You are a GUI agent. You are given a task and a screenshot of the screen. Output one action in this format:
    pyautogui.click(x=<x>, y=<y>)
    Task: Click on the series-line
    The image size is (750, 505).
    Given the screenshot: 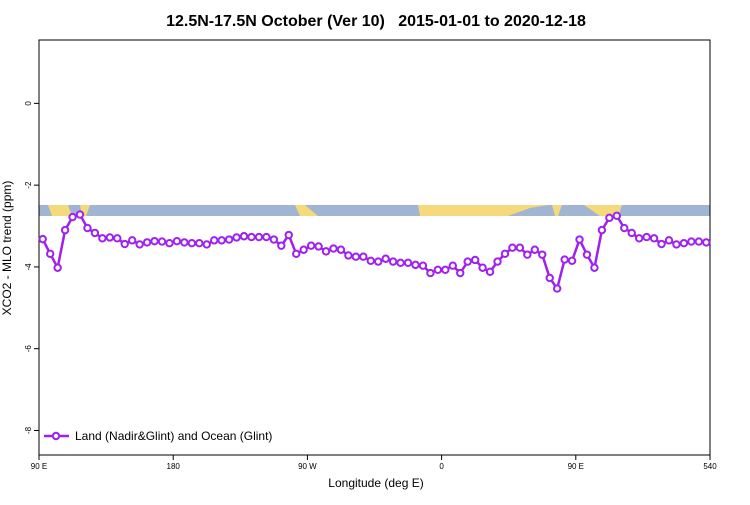 What is the action you would take?
    pyautogui.click(x=374, y=252)
    